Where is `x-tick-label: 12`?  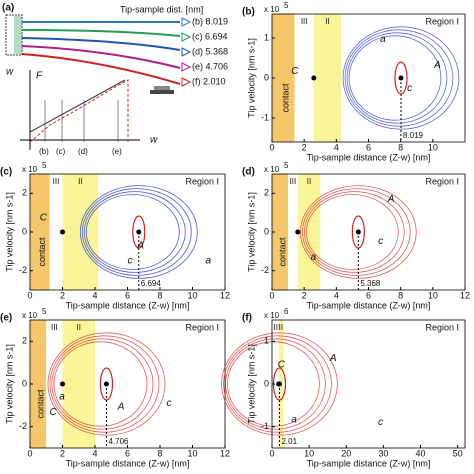
x-tick-label: 12 is located at coordinates (465, 295).